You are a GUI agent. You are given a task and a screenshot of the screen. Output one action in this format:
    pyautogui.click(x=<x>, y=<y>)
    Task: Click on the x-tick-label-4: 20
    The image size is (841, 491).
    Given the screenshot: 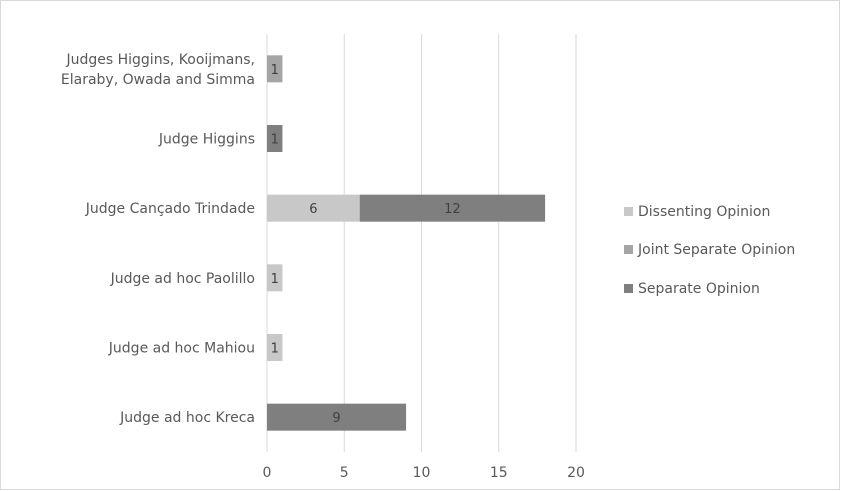 What is the action you would take?
    pyautogui.click(x=576, y=473)
    